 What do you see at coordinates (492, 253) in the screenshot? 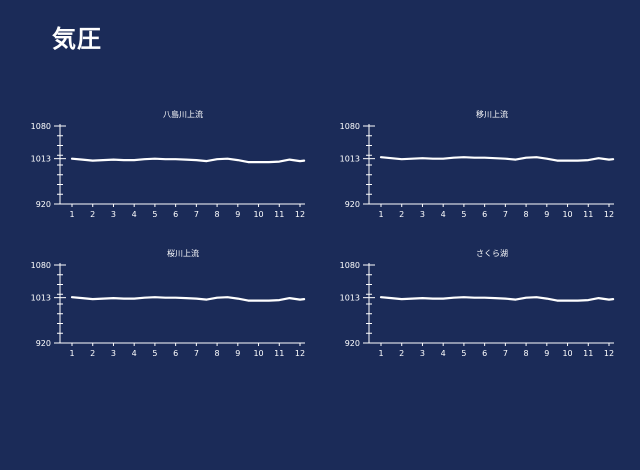
I see `chart-title: さくら湖` at bounding box center [492, 253].